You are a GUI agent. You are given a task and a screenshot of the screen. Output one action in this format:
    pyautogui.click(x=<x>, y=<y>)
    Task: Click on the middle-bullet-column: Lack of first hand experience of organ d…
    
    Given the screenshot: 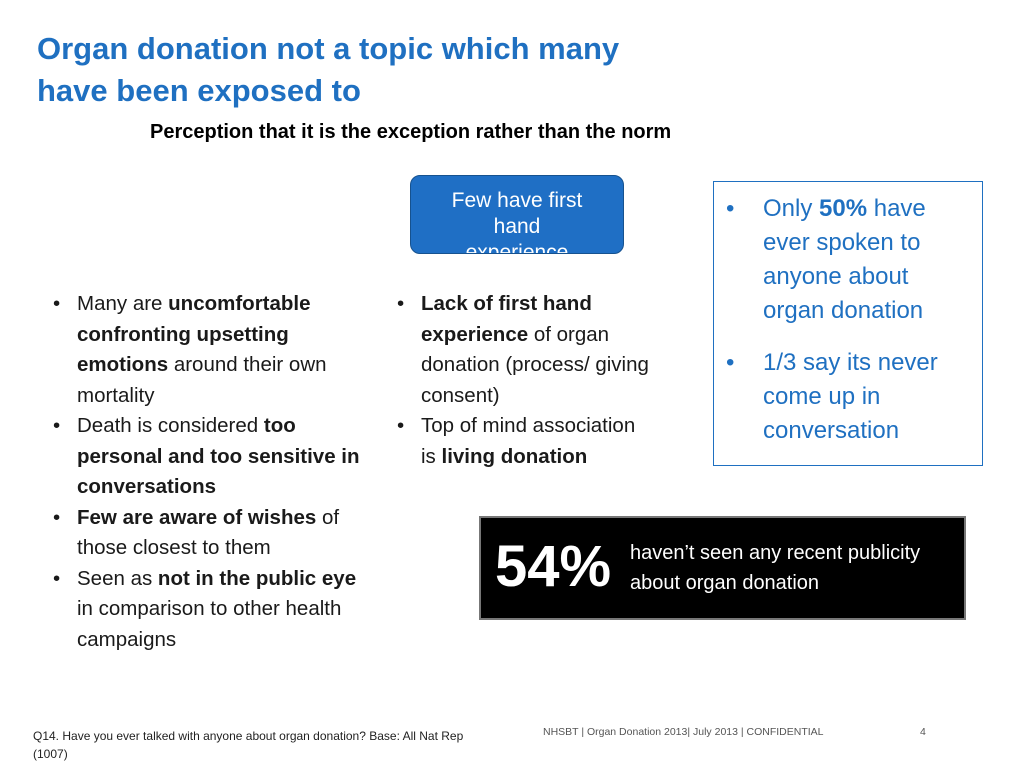 What is the action you would take?
    pyautogui.click(x=519, y=380)
    